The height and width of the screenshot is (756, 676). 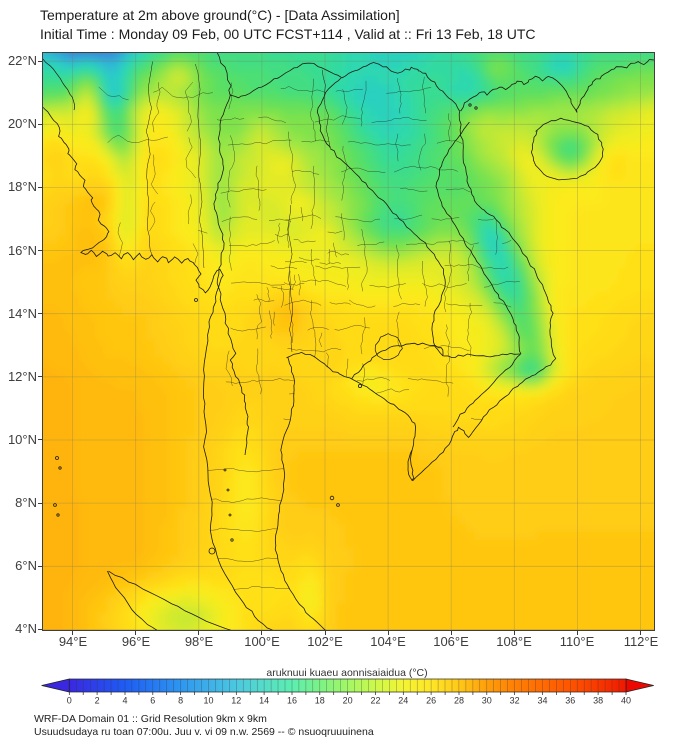 What do you see at coordinates (236, 701) in the screenshot?
I see `svg-text: 12` at bounding box center [236, 701].